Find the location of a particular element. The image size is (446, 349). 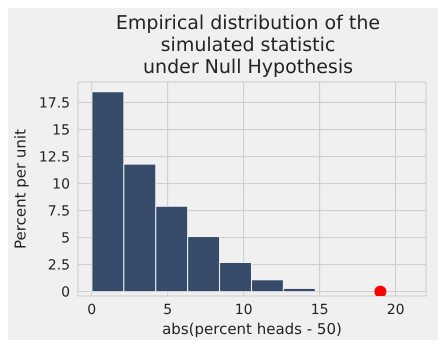

y-tick-label: 5 is located at coordinates (65, 238).